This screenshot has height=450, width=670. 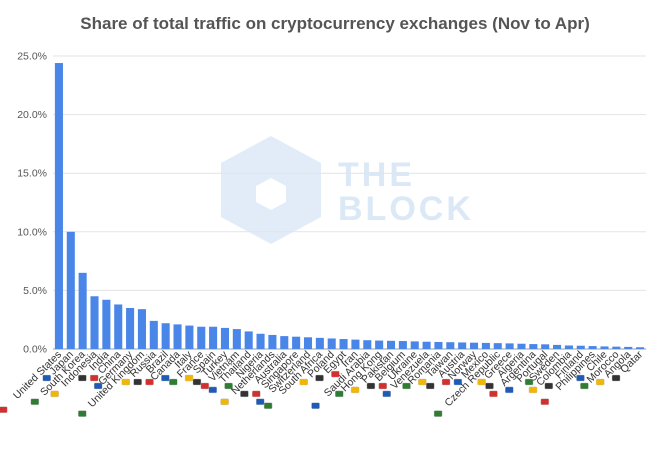 I want to click on y-tick-label: 25.0%, so click(x=32, y=57).